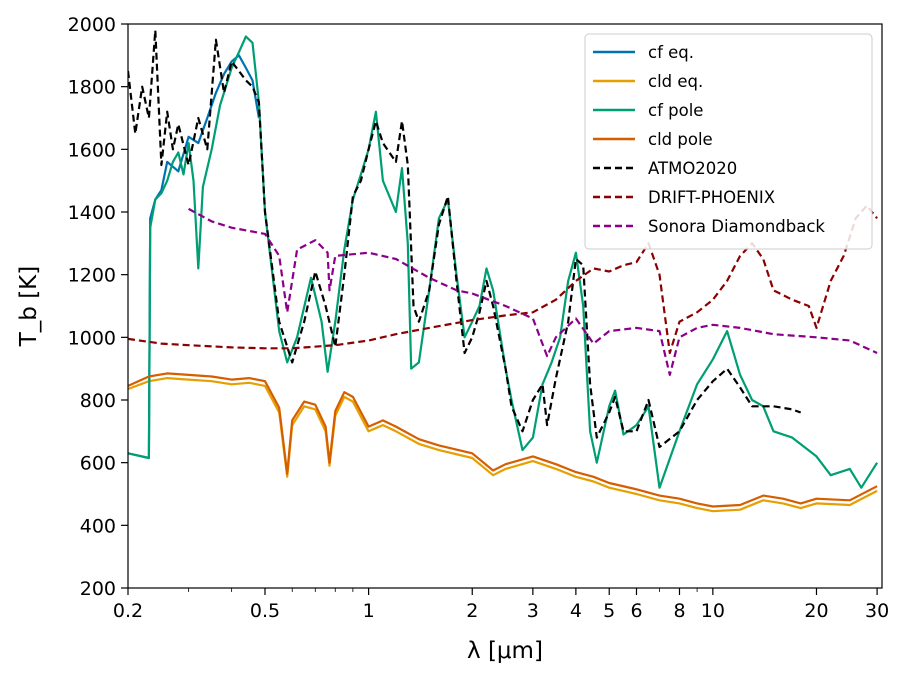 This screenshot has height=680, width=906. I want to click on x-tick-label: 5, so click(609, 611).